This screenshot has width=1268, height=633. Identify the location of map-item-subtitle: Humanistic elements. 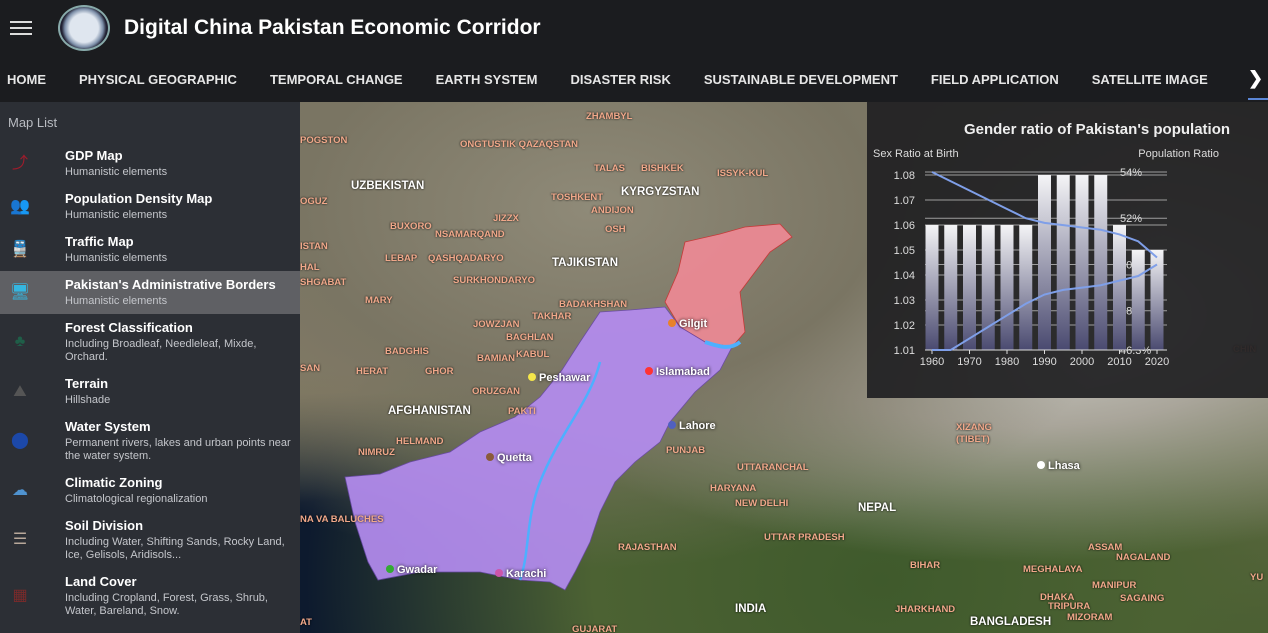
(116, 215).